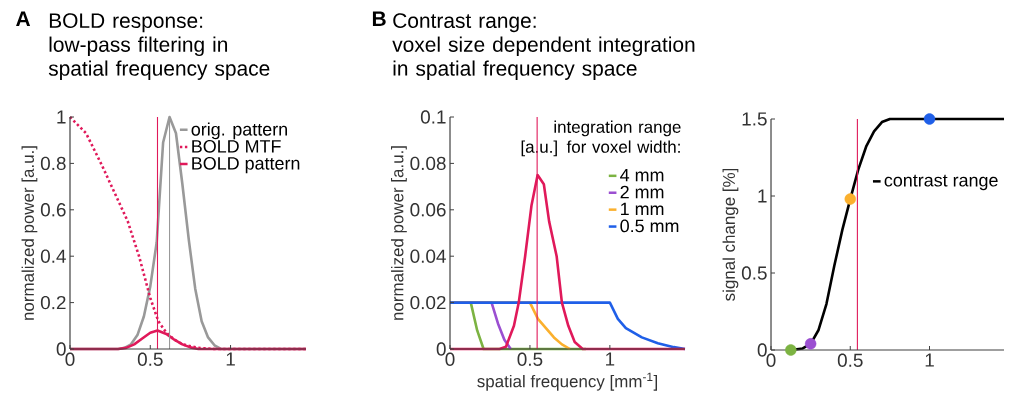 The height and width of the screenshot is (417, 1023). I want to click on legend-label: 2 mm, so click(642, 192).